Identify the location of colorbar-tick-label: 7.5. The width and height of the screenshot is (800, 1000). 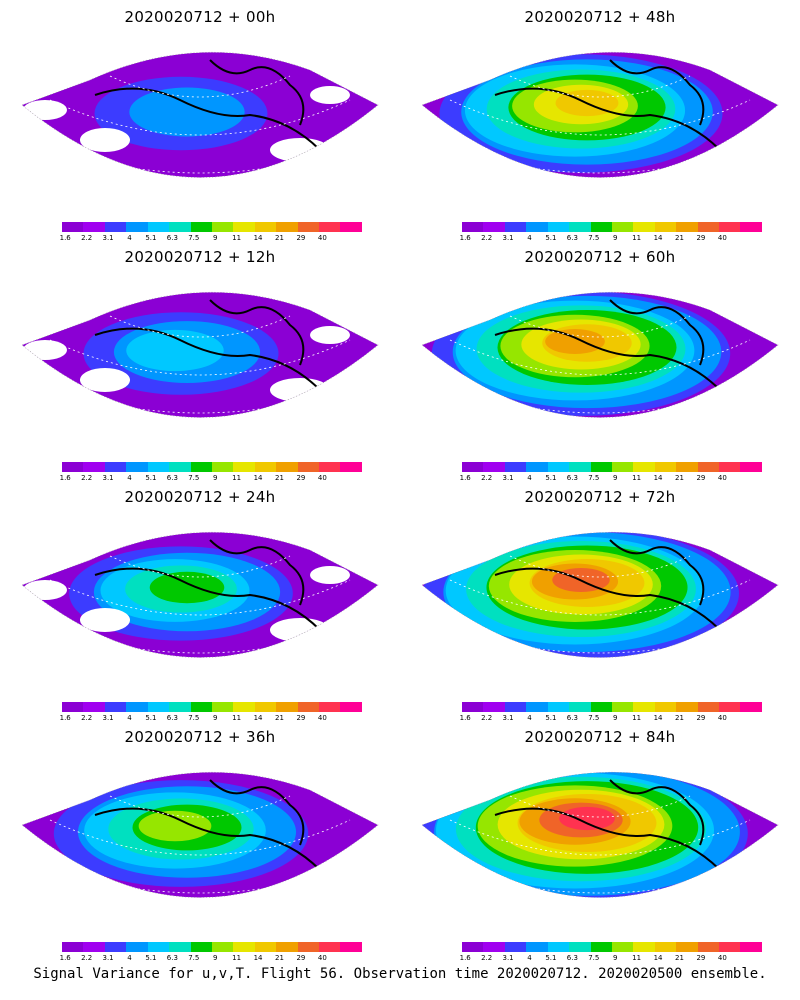
(194, 958).